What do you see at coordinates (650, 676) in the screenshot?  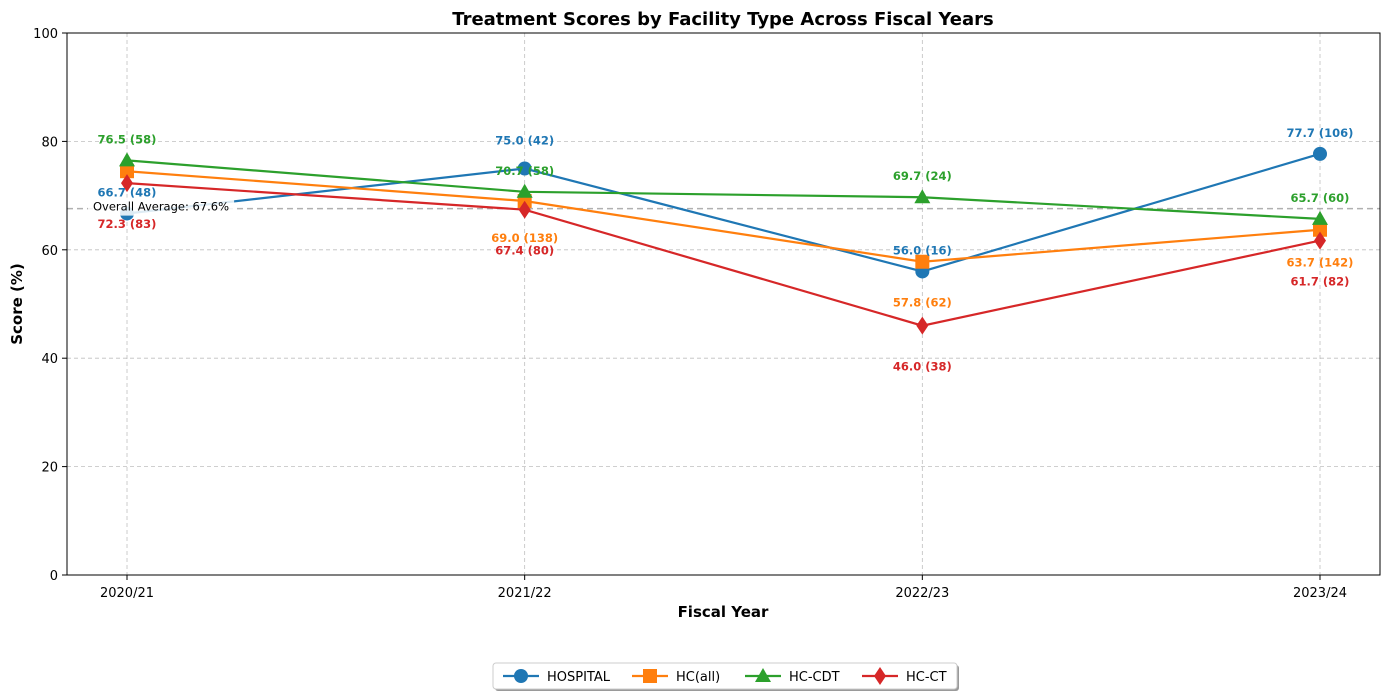 I see `legend-marker-hc-all` at bounding box center [650, 676].